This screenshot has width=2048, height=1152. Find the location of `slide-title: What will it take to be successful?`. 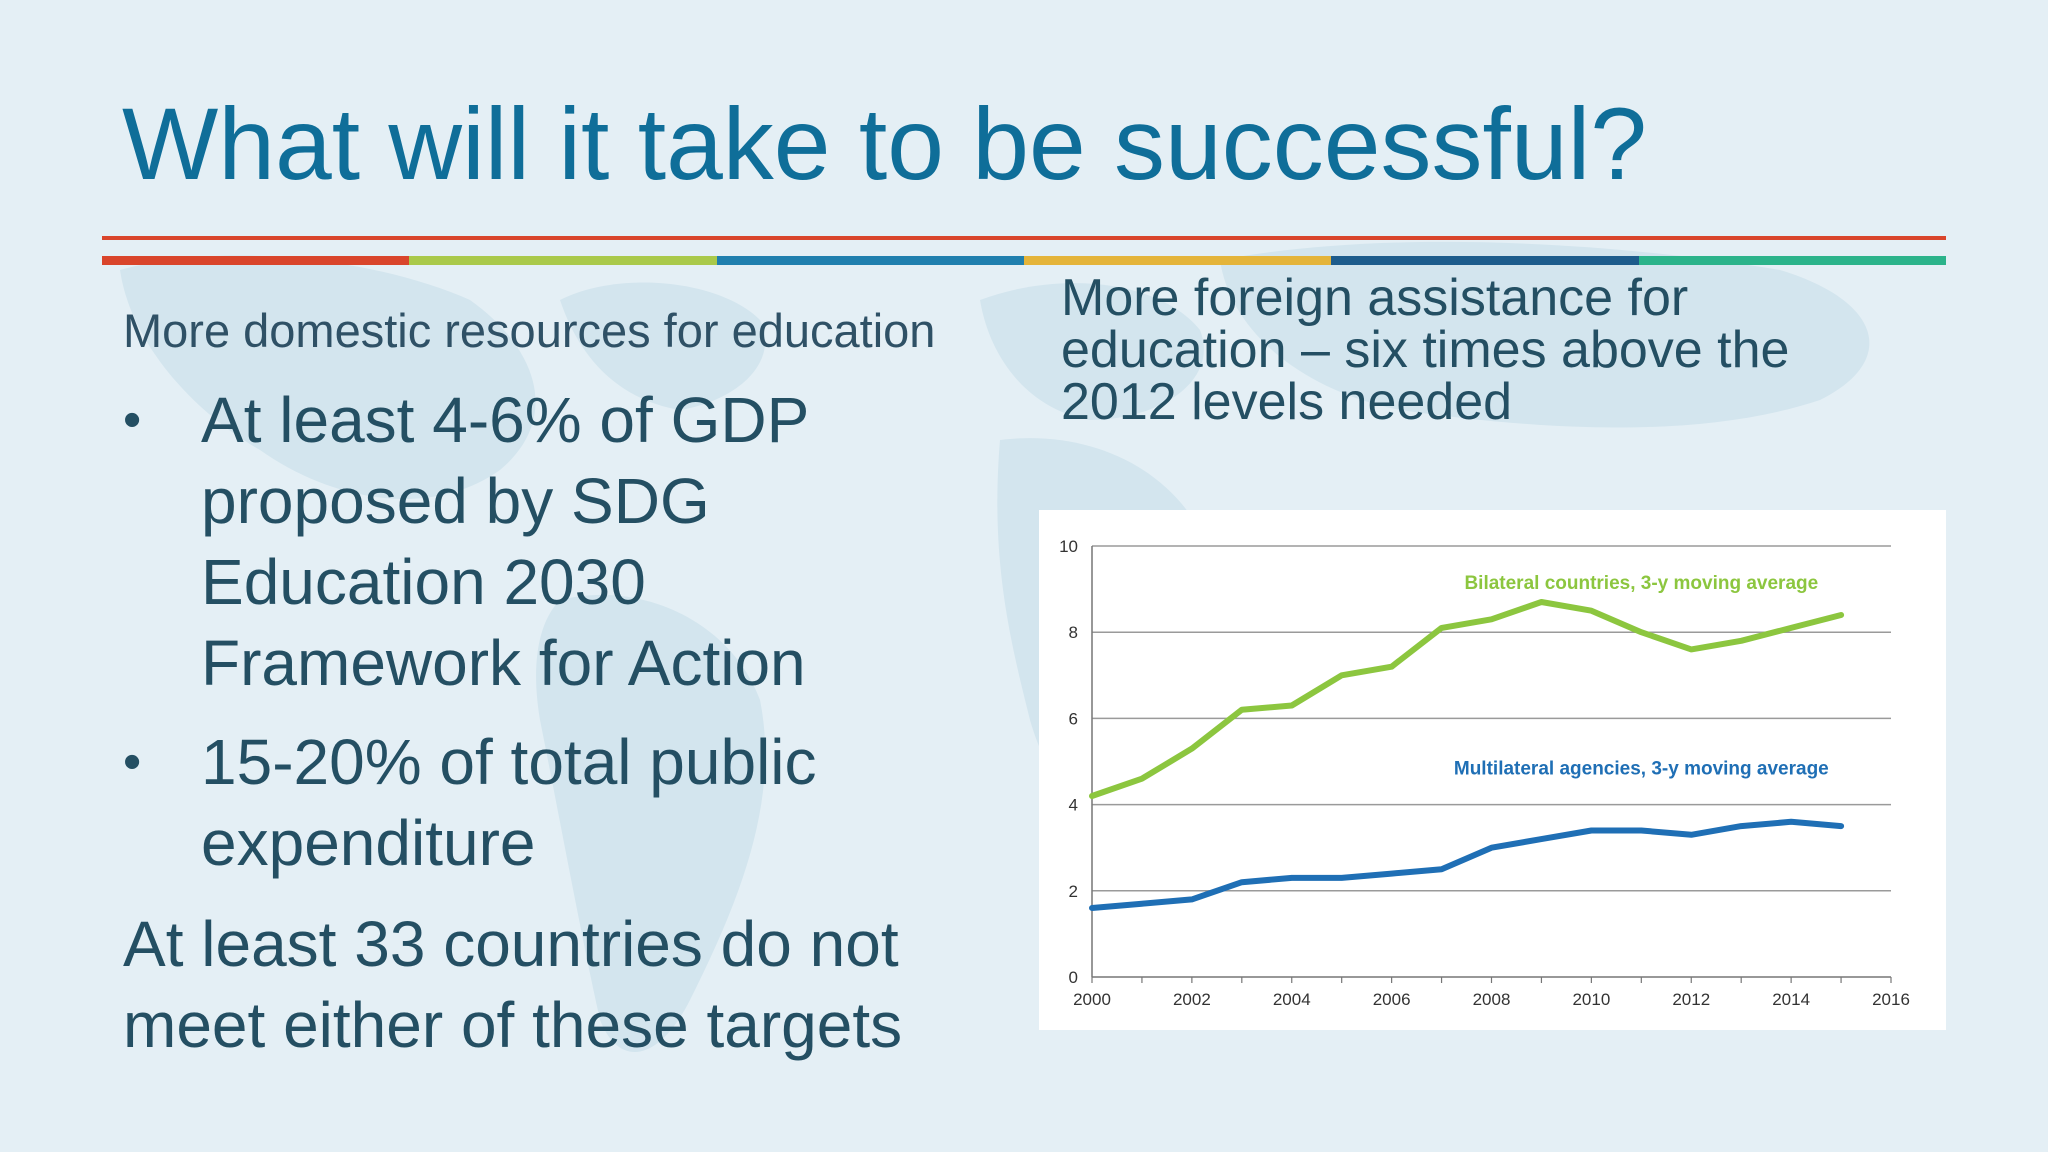

slide-title: What will it take to be successful? is located at coordinates (884, 144).